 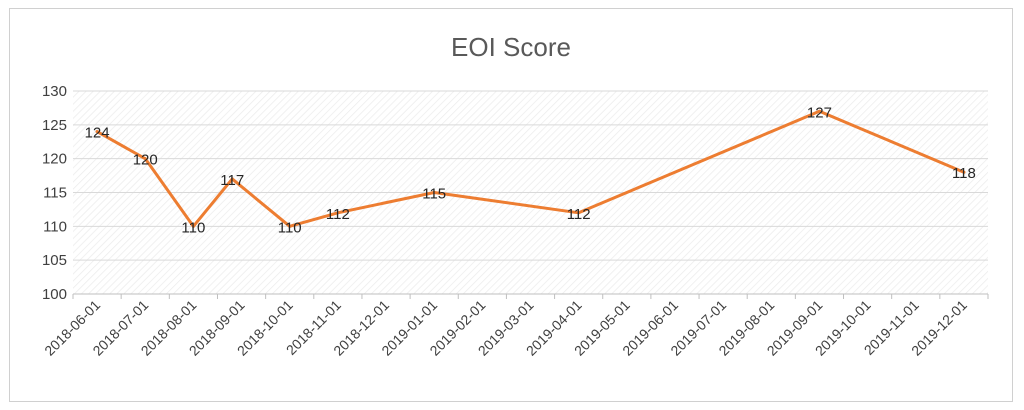 I want to click on y-tick-label: 100, so click(x=54, y=294).